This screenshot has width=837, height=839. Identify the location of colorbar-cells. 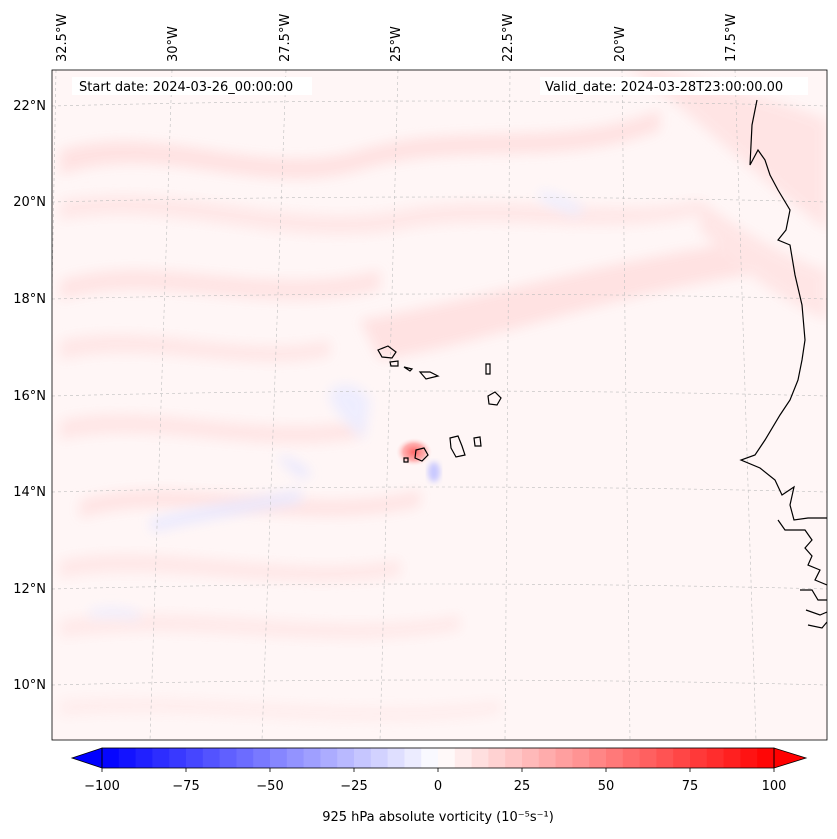
(438, 758).